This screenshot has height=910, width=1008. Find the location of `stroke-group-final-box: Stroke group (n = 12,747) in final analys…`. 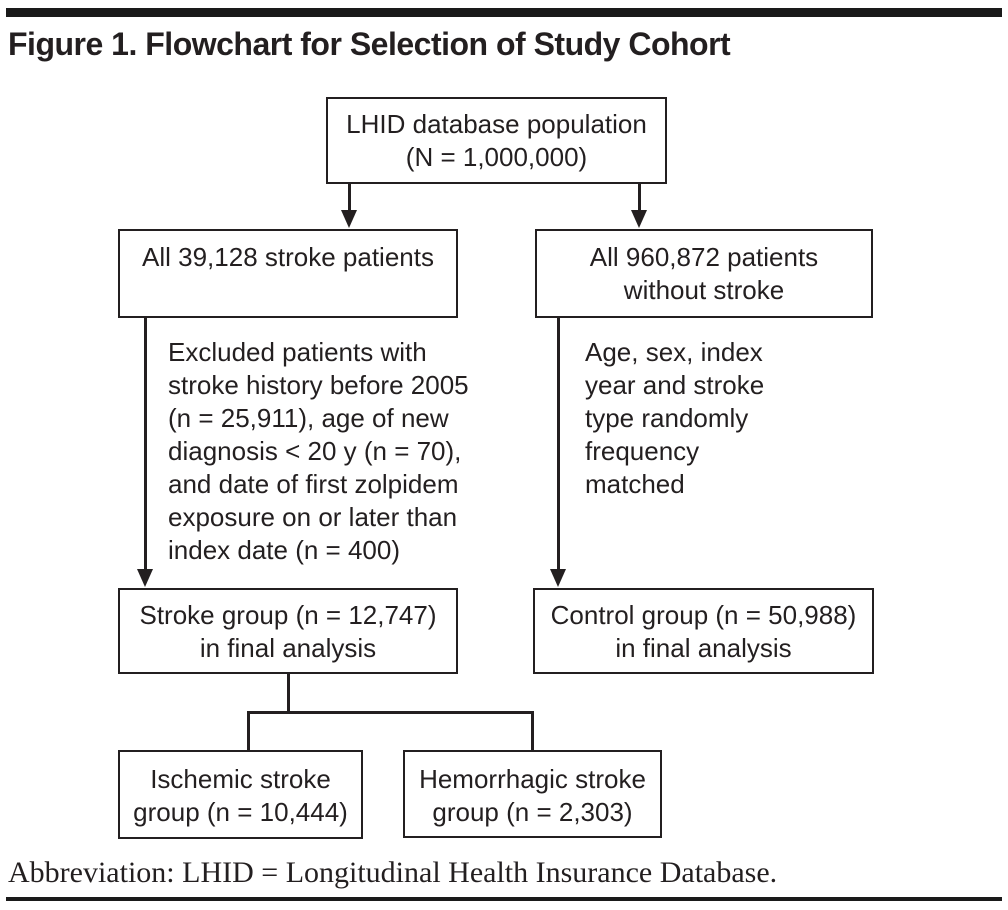

stroke-group-final-box: Stroke group (n = 12,747) in final analys… is located at coordinates (288, 631).